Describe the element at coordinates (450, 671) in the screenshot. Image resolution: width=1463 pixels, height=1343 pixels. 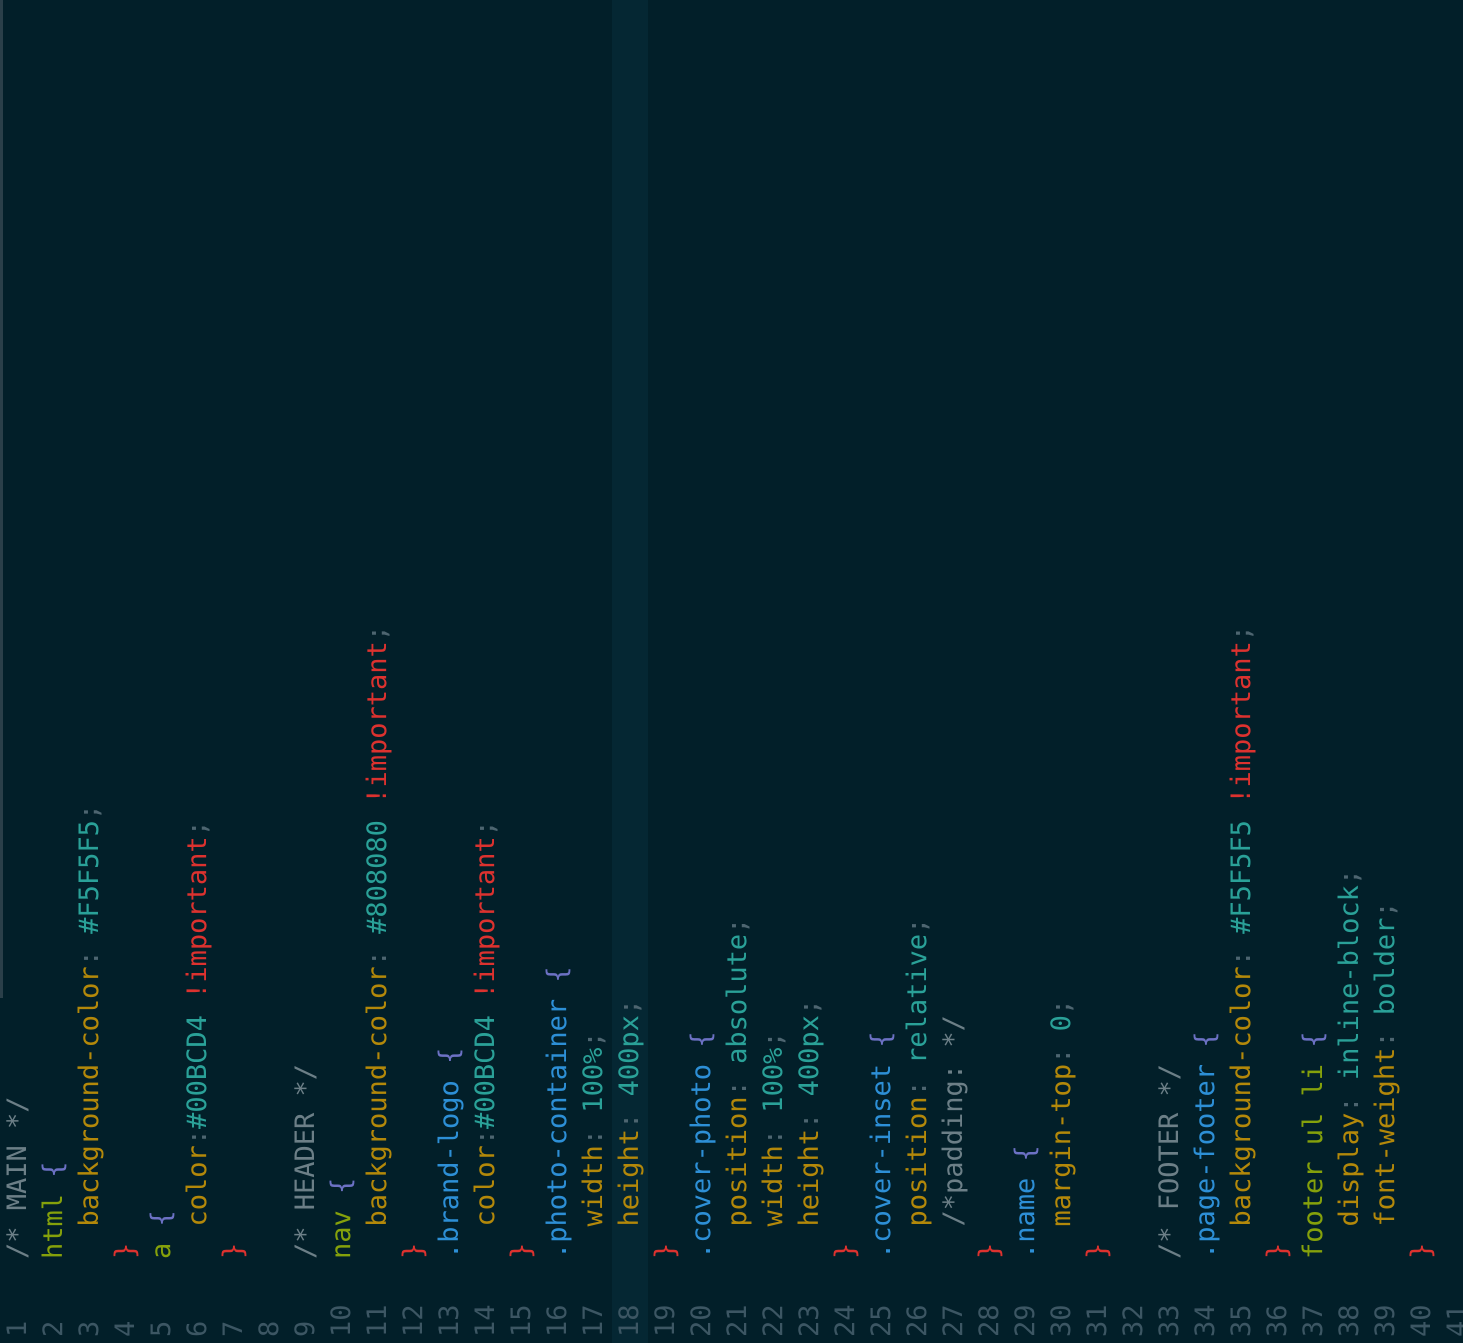
I see `code-line: 13 .brand-logo {` at that location.